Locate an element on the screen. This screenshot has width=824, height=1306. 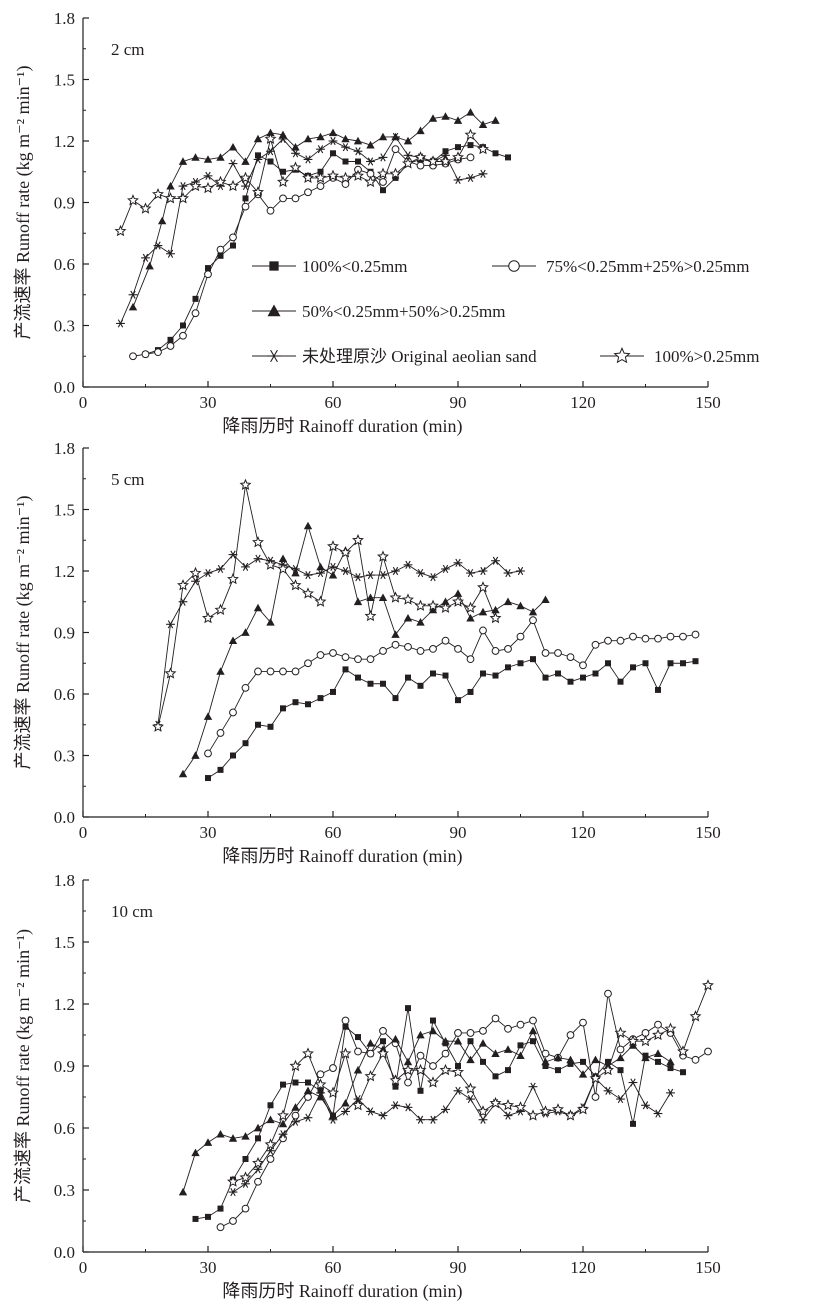
x-tick-label: 0 is located at coordinates (83, 832).